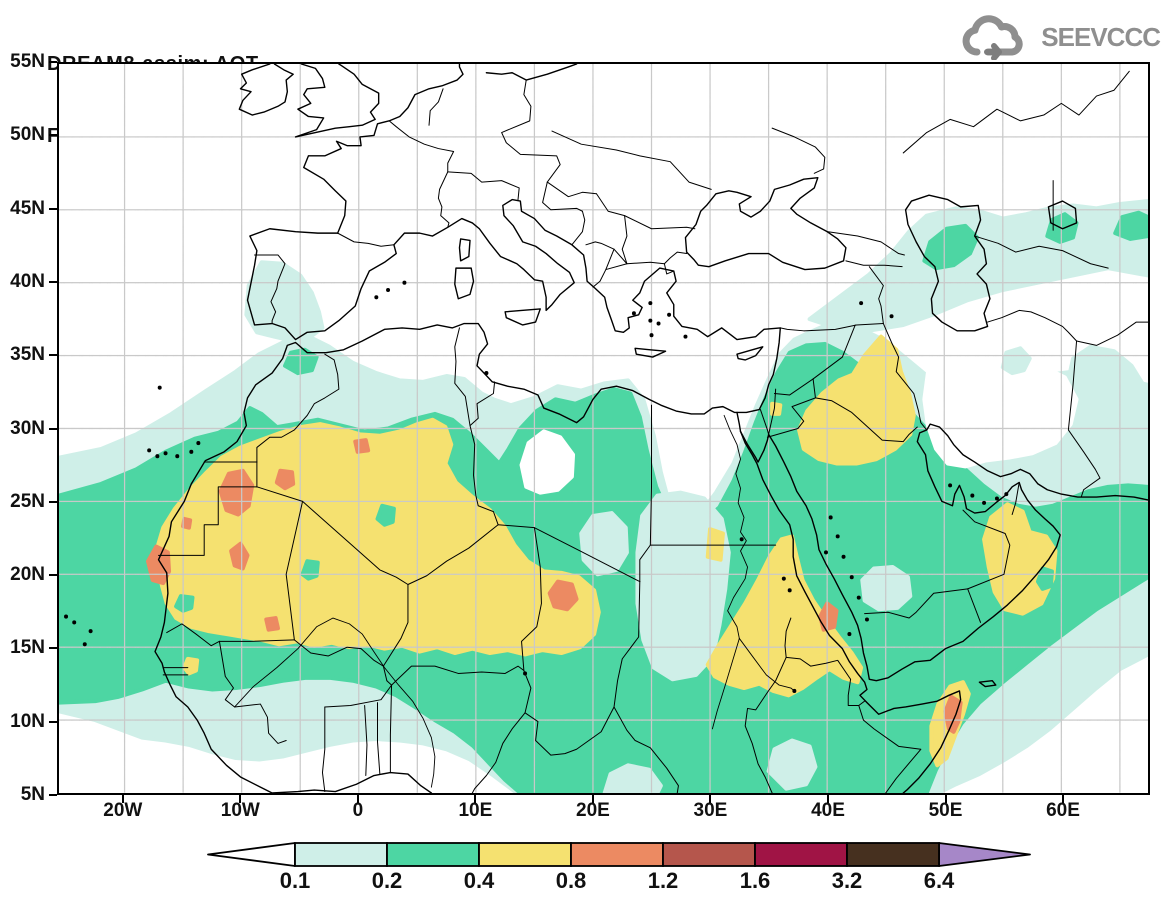 This screenshot has height=905, width=1165. What do you see at coordinates (828, 616) in the screenshot?
I see `aot-0.8-eritrea` at bounding box center [828, 616].